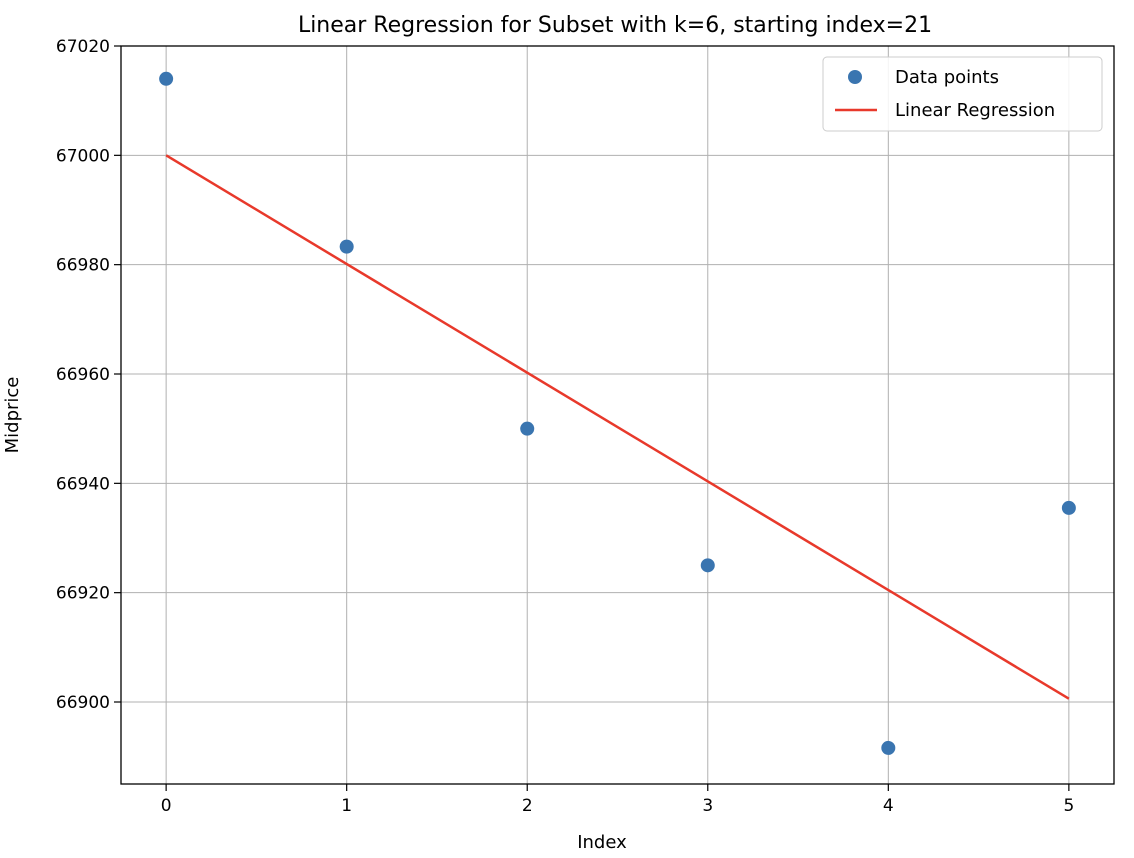  What do you see at coordinates (707, 806) in the screenshot?
I see `x-tick-label: 3` at bounding box center [707, 806].